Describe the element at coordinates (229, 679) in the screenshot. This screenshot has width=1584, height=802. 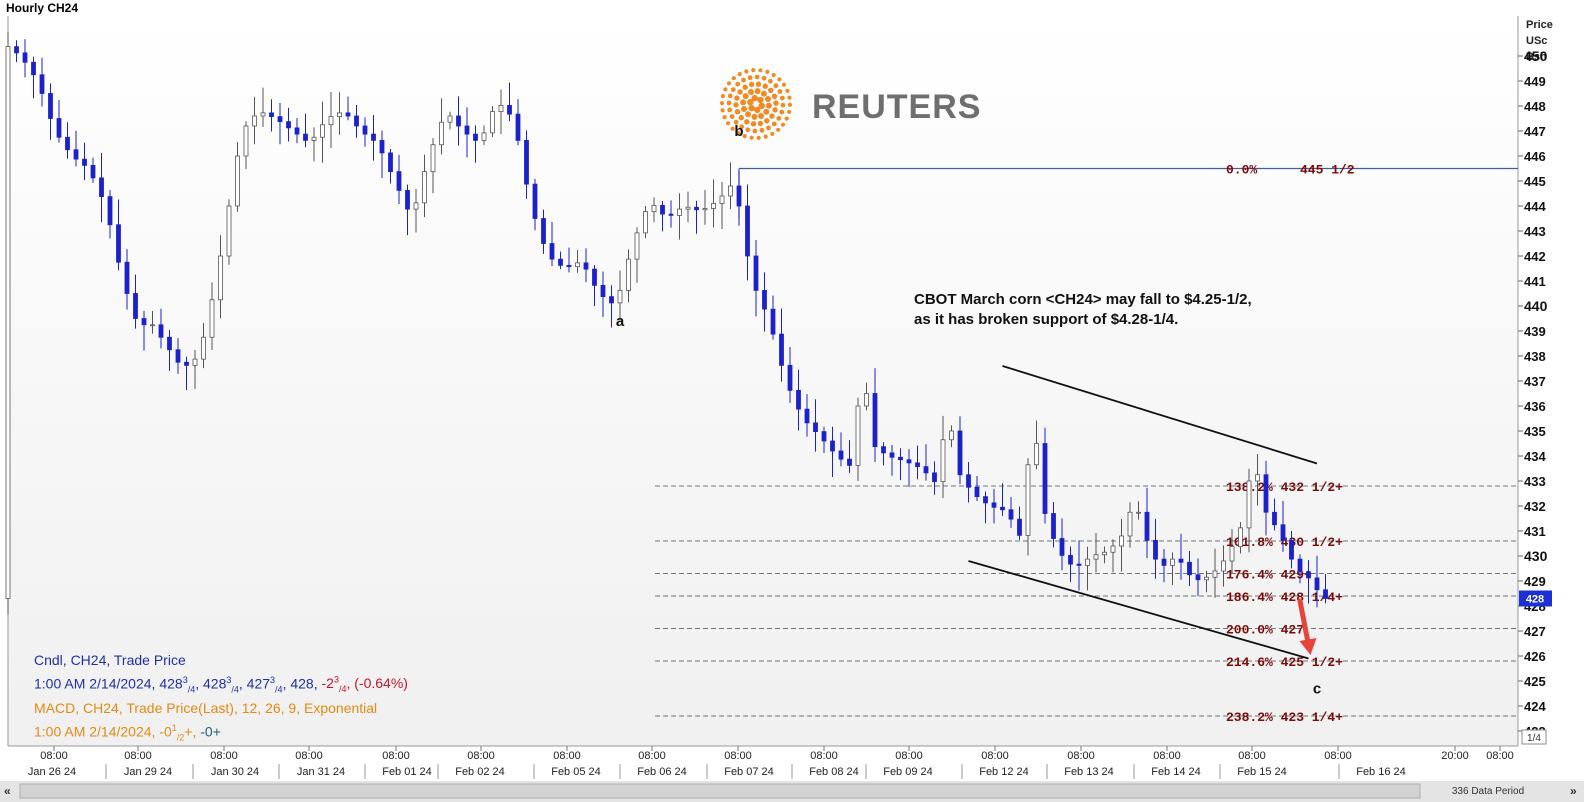
I see `legend-value-text: 3` at that location.